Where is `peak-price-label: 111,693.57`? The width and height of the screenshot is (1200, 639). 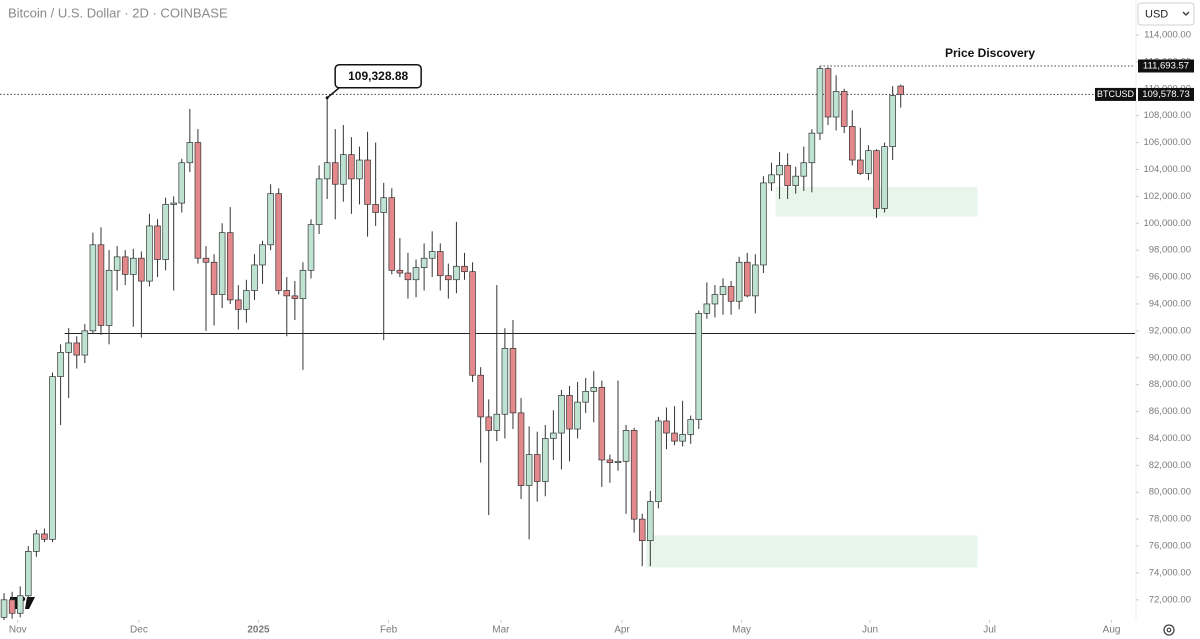 peak-price-label: 111,693.57 is located at coordinates (1166, 66).